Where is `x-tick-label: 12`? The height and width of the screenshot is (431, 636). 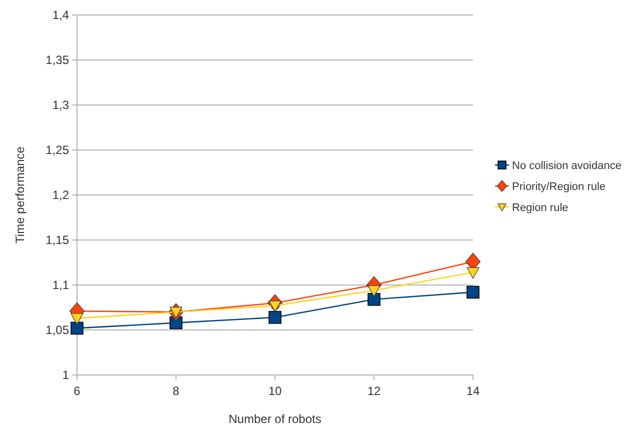
x-tick-label: 12 is located at coordinates (374, 391).